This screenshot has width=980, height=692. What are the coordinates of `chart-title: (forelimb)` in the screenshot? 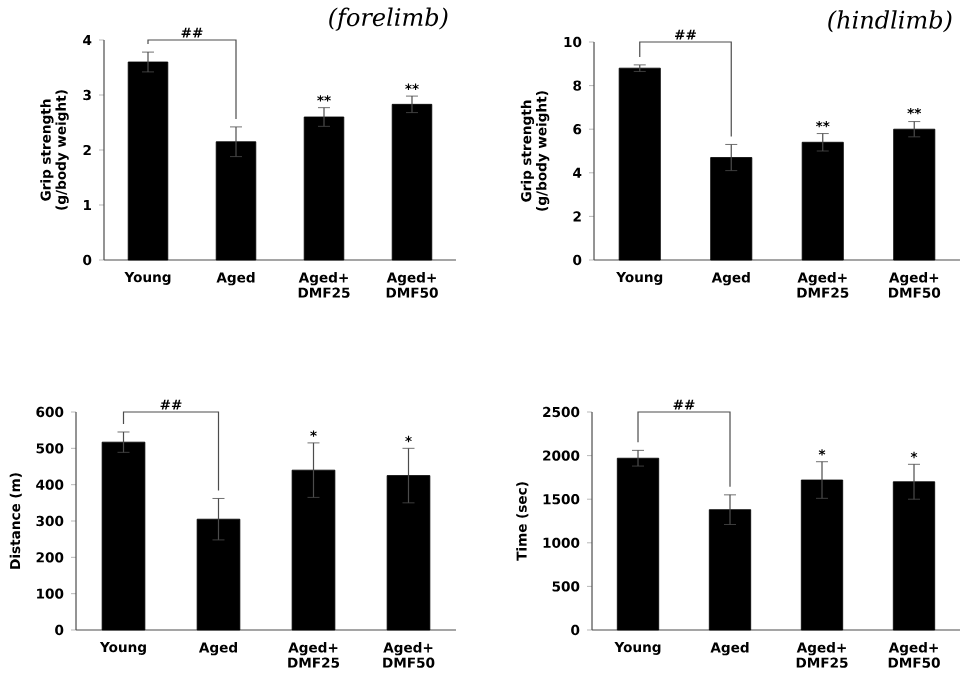 It's located at (388, 19).